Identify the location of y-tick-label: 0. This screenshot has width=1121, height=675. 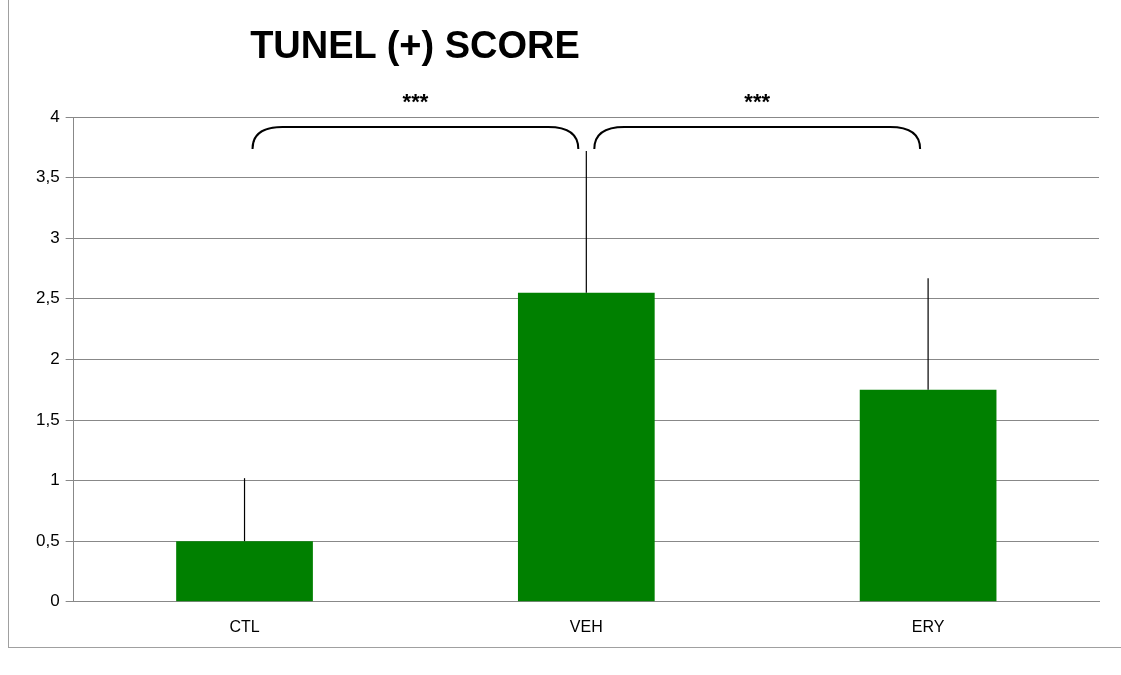
(55, 601).